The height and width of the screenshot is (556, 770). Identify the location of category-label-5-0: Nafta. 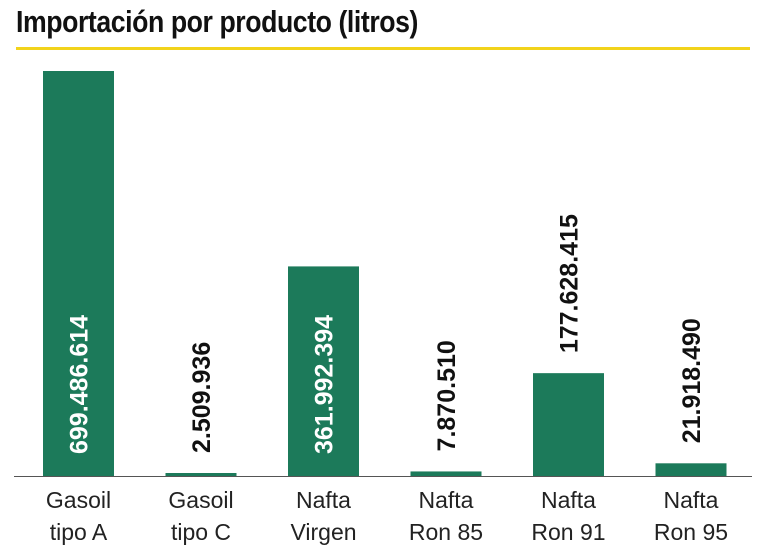
(691, 500).